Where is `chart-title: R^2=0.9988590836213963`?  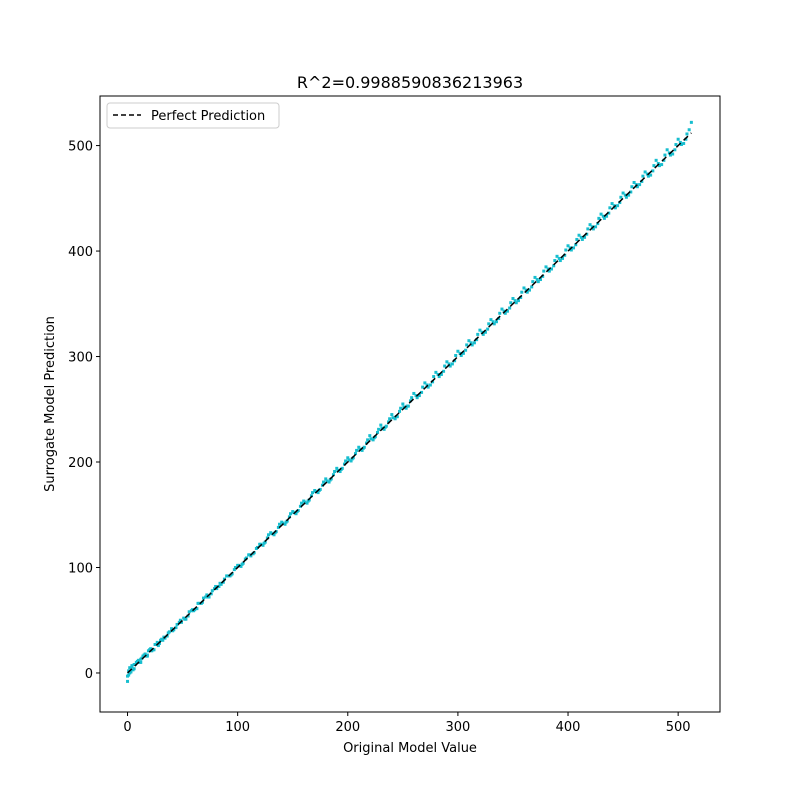 chart-title: R^2=0.9988590836213963 is located at coordinates (410, 82).